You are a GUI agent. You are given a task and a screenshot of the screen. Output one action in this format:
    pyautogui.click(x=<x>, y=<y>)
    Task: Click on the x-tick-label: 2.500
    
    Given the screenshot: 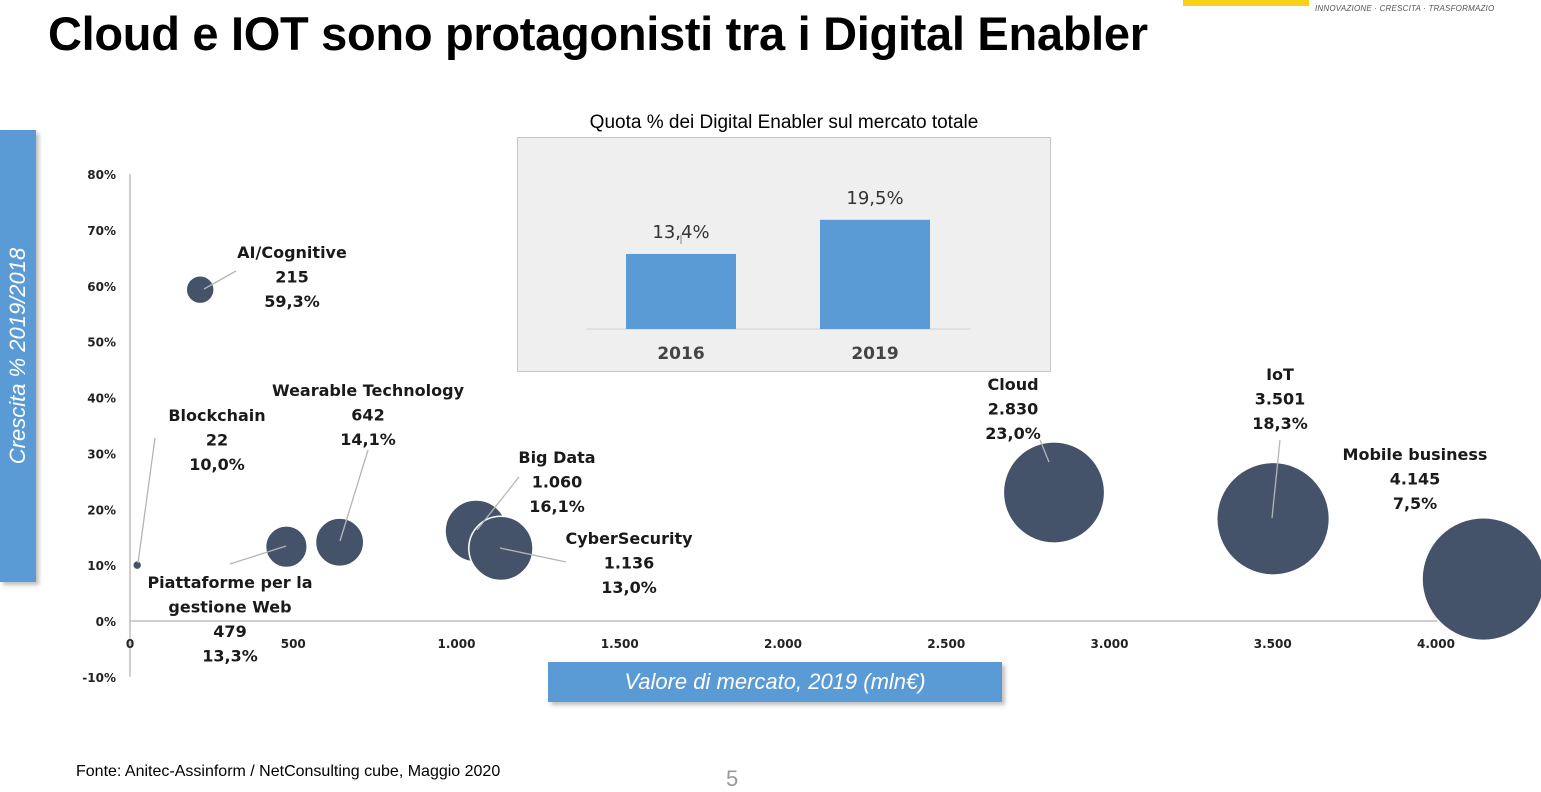 What is the action you would take?
    pyautogui.click(x=946, y=644)
    